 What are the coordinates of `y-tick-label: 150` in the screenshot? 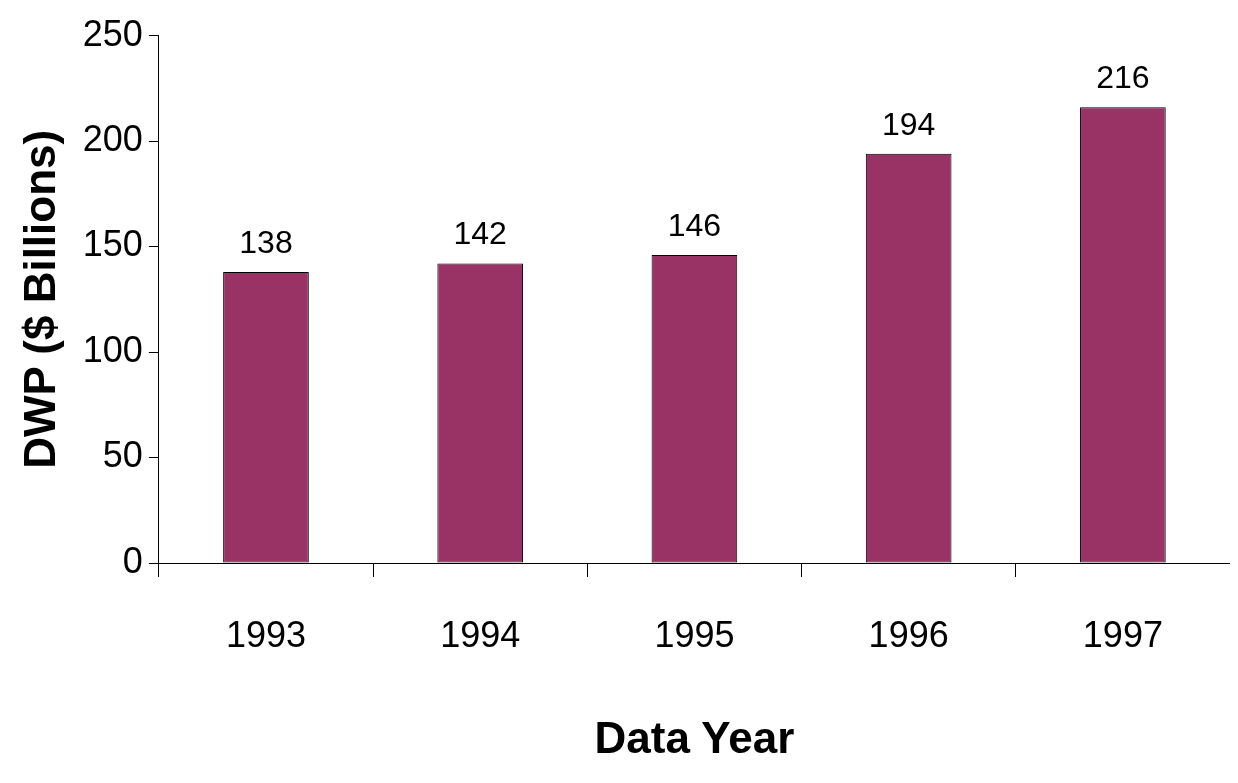 It's located at (112, 244).